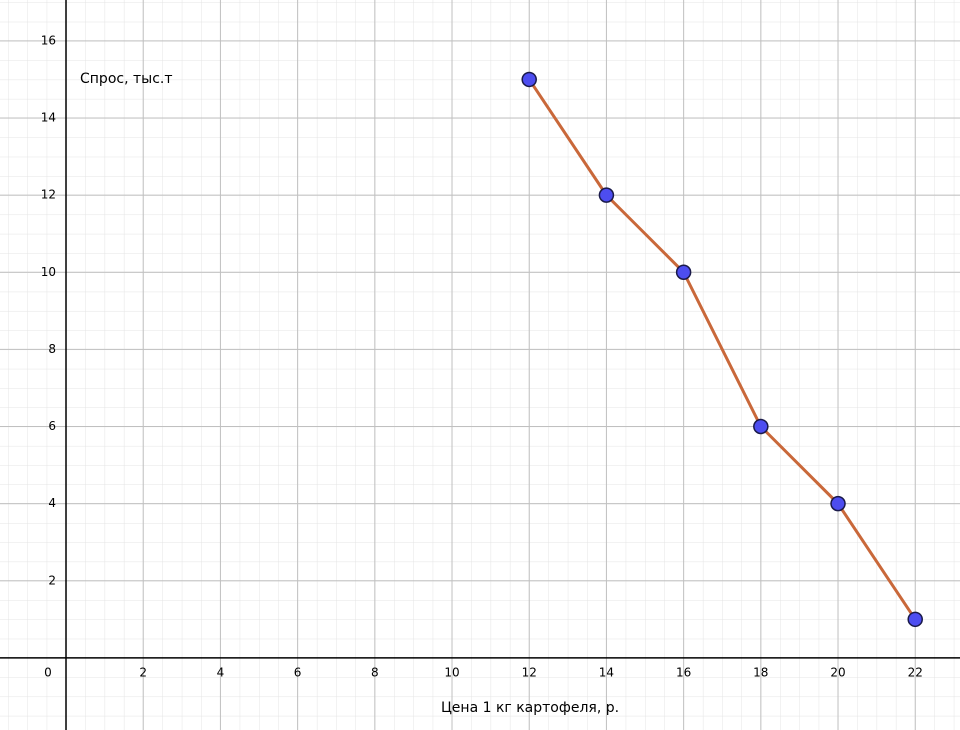 Image resolution: width=960 pixels, height=730 pixels. I want to click on y-tick-label: 8, so click(52, 349).